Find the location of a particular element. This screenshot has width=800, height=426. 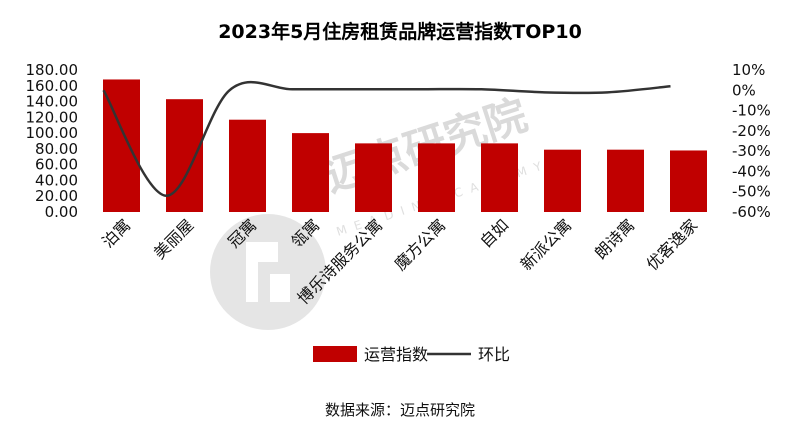

legend-label-bar: 运营指数 is located at coordinates (396, 354).